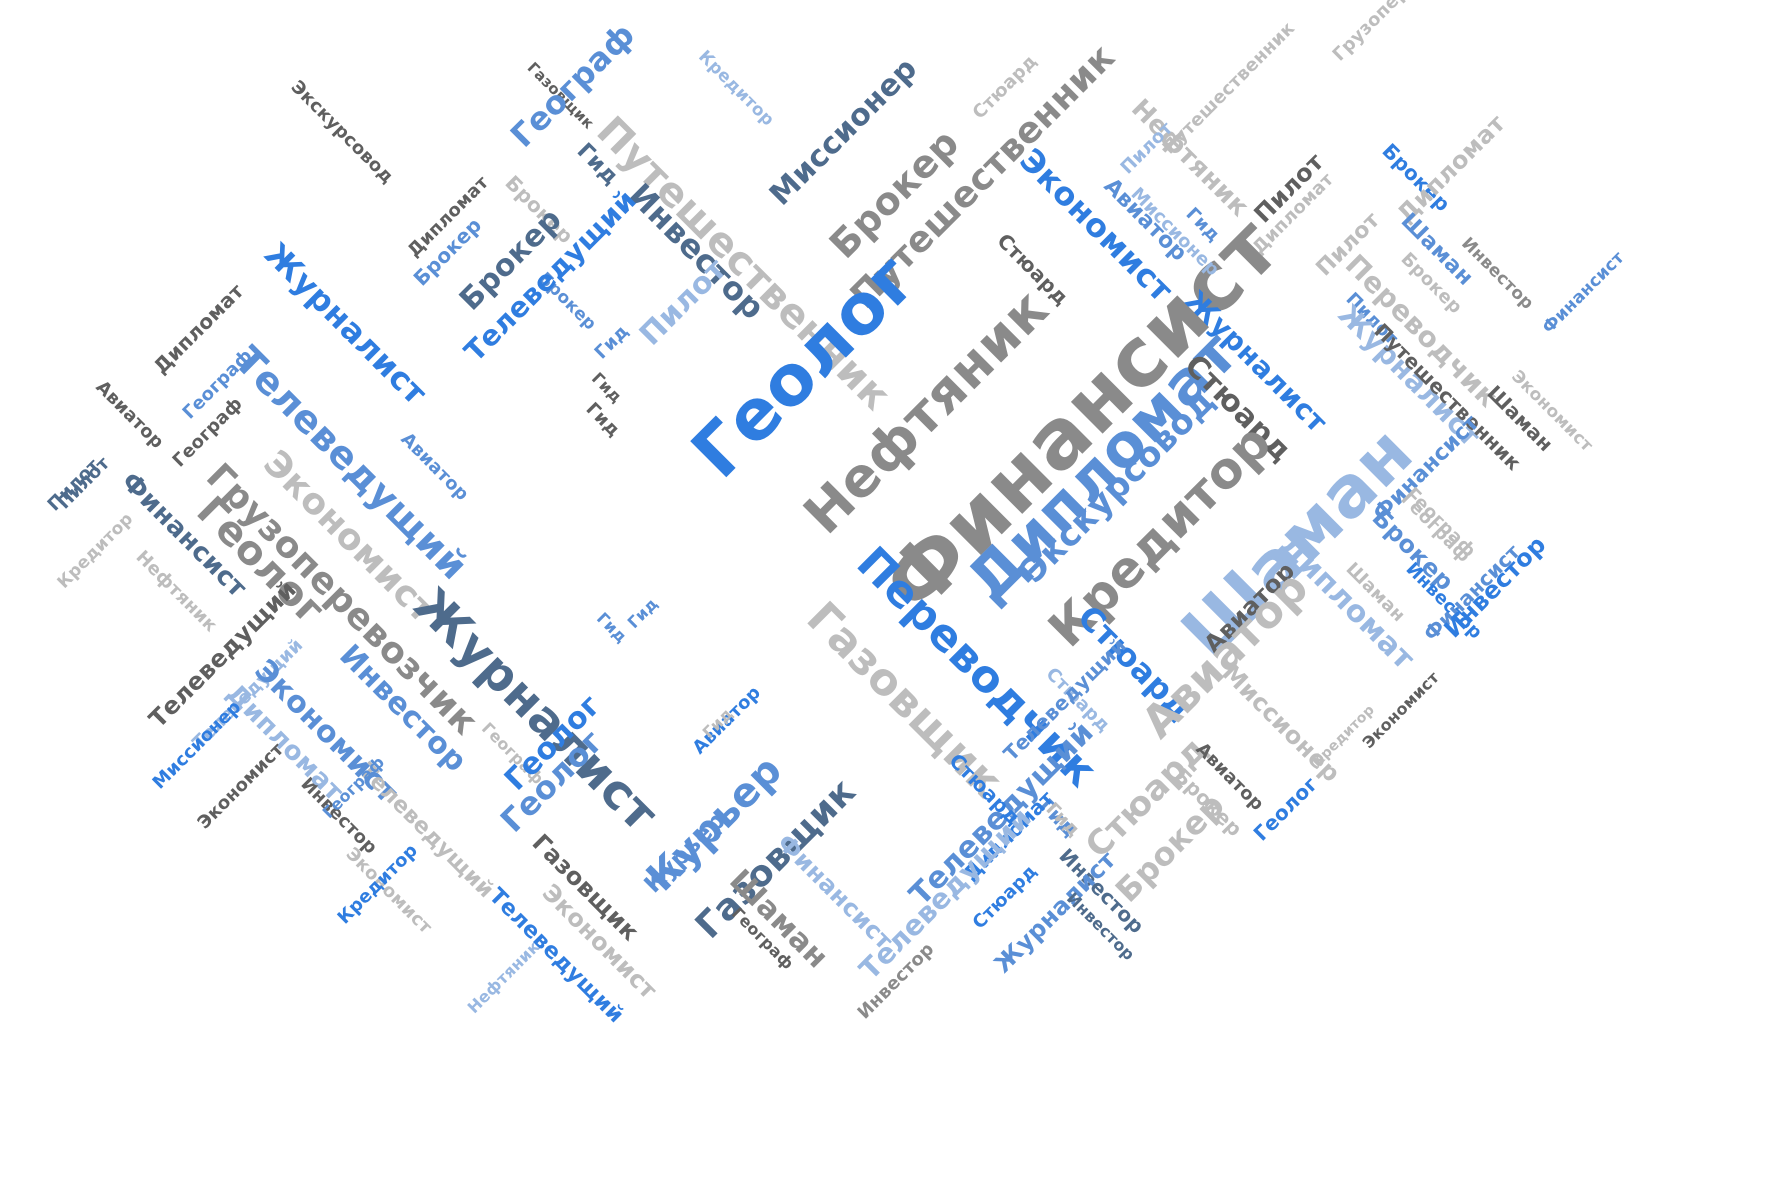 The width and height of the screenshot is (1785, 1197). What do you see at coordinates (1285, 808) in the screenshot?
I see `word-geolog-99: Геолог` at bounding box center [1285, 808].